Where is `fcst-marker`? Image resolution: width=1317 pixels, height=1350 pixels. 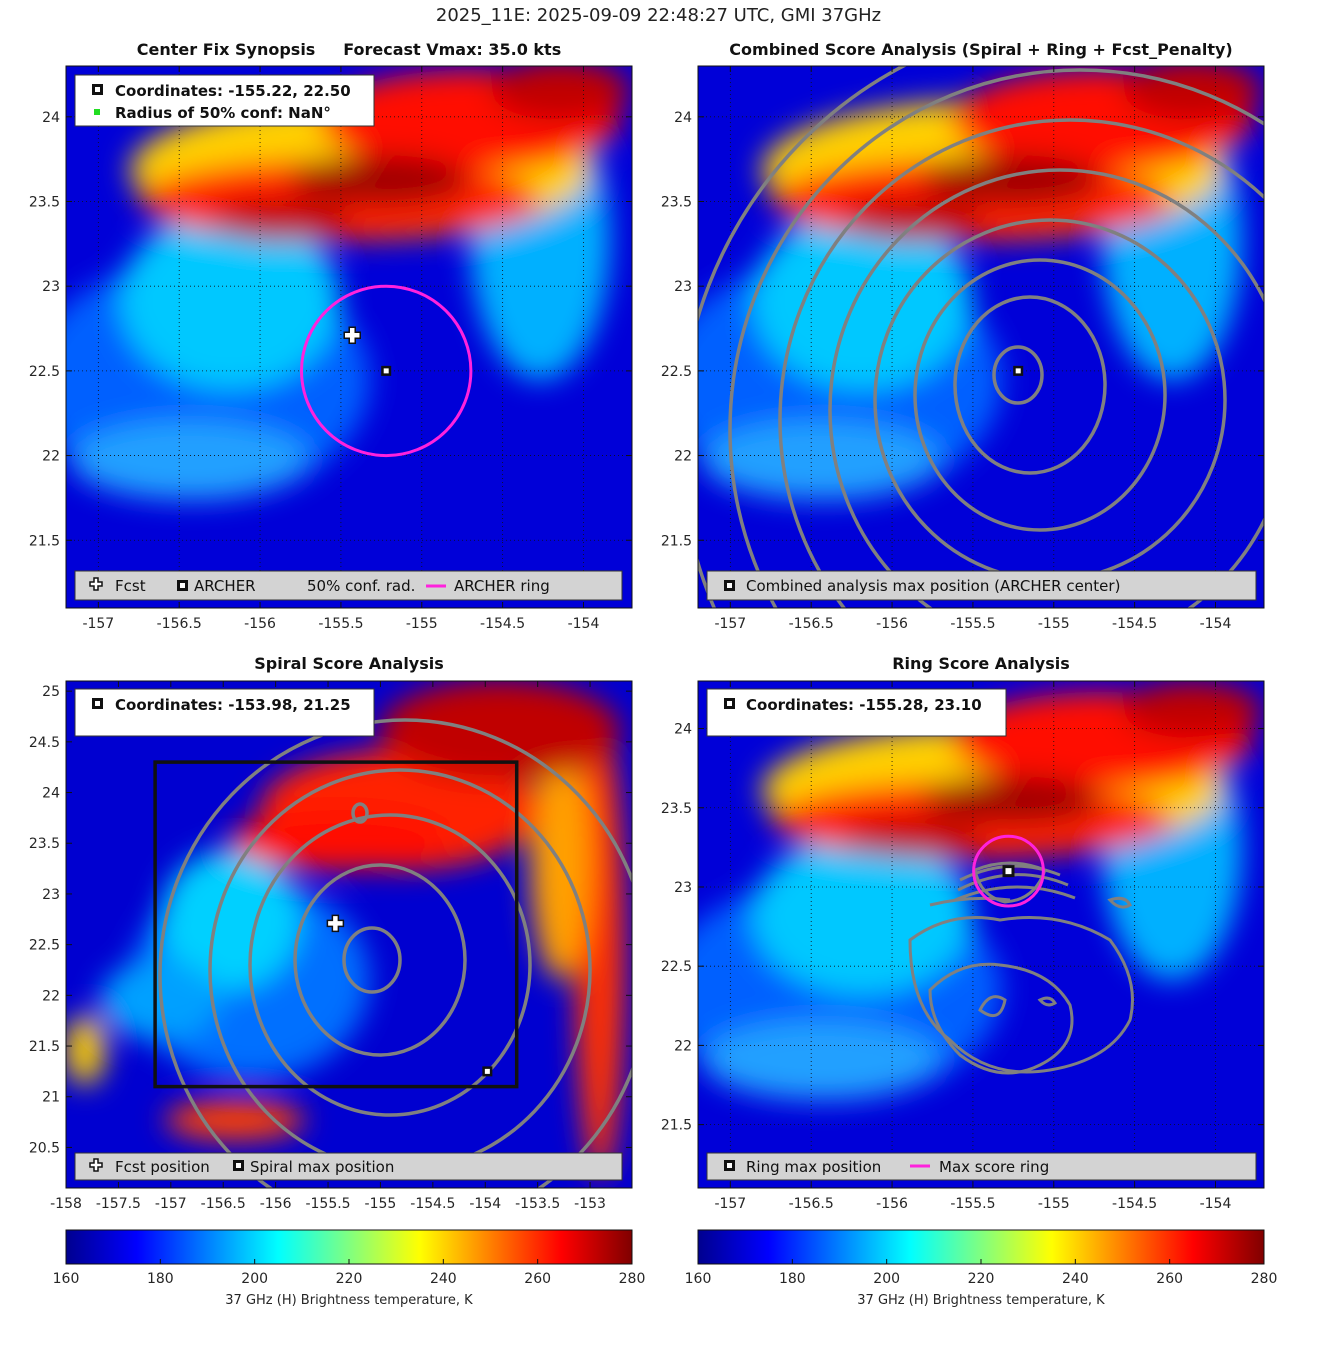 fcst-marker is located at coordinates (352, 335).